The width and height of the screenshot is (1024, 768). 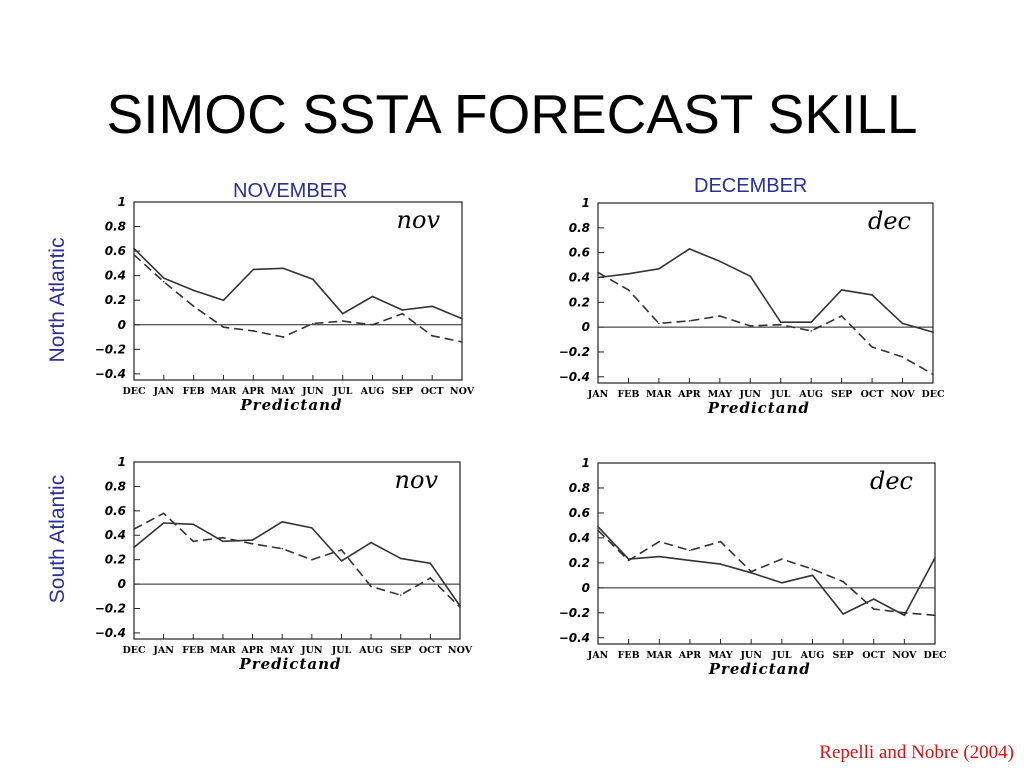 What do you see at coordinates (133, 391) in the screenshot?
I see `x-tick-label: DEC` at bounding box center [133, 391].